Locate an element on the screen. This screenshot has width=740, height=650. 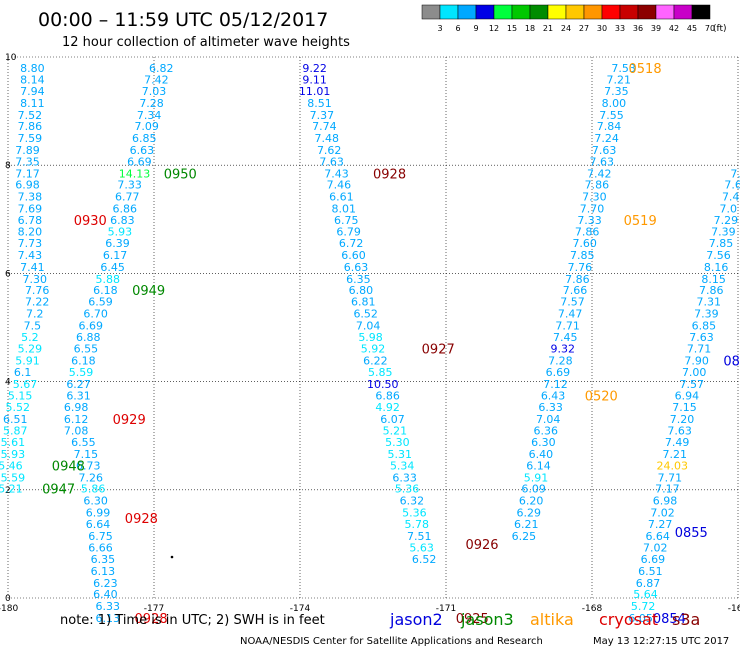
wave-height-value: 5.92 is located at coordinates (373, 349).